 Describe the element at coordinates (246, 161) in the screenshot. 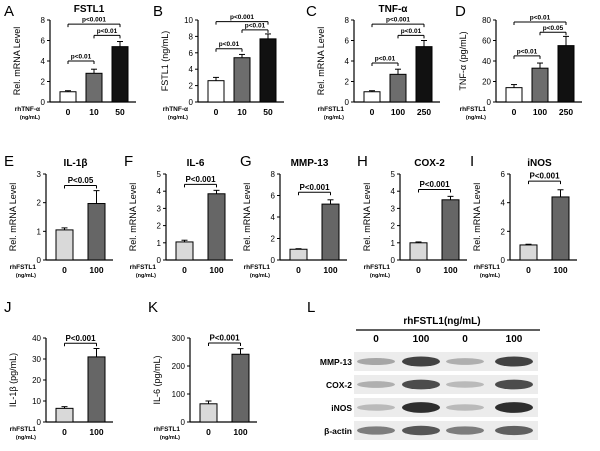

I see `panel-letter: G` at that location.